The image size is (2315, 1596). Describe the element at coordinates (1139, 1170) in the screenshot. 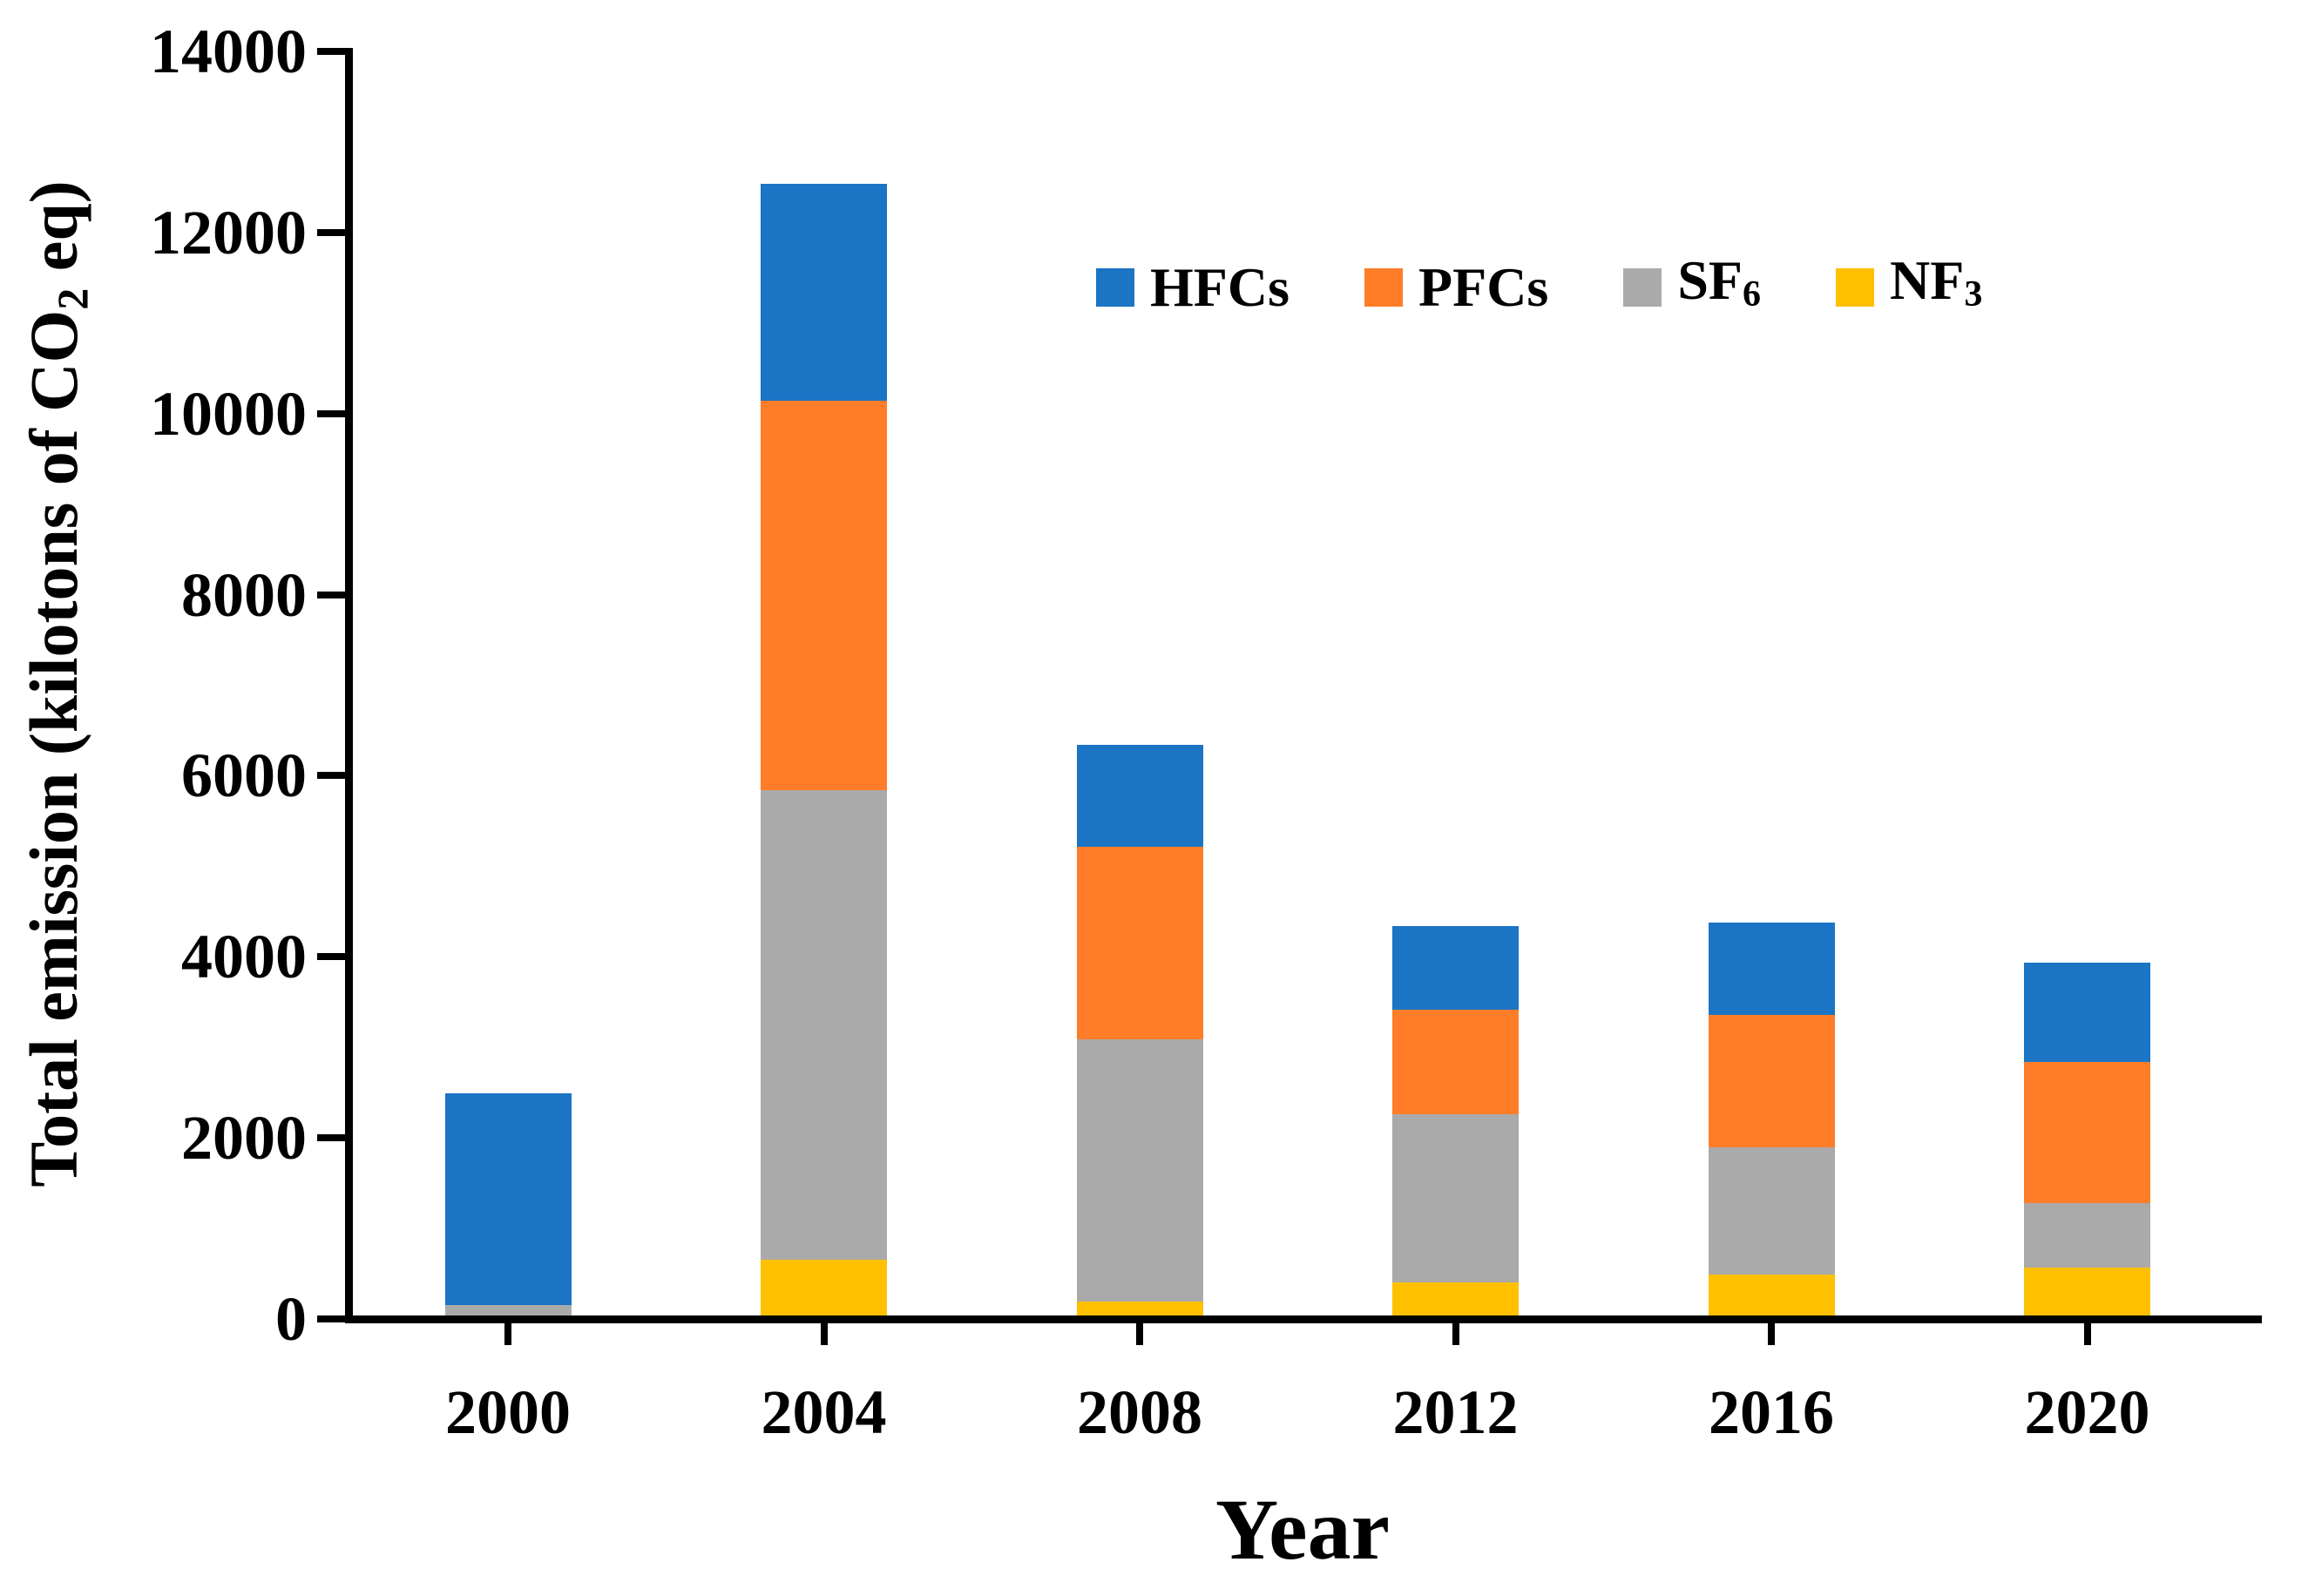

I see `bar-segment-2008-SF6` at that location.